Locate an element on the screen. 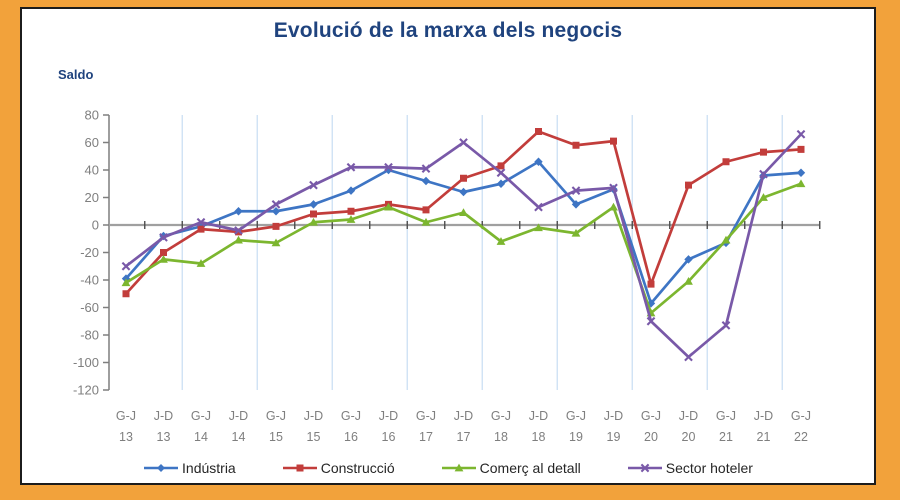 Image resolution: width=900 pixels, height=500 pixels. legend-label: Indústria is located at coordinates (209, 468).